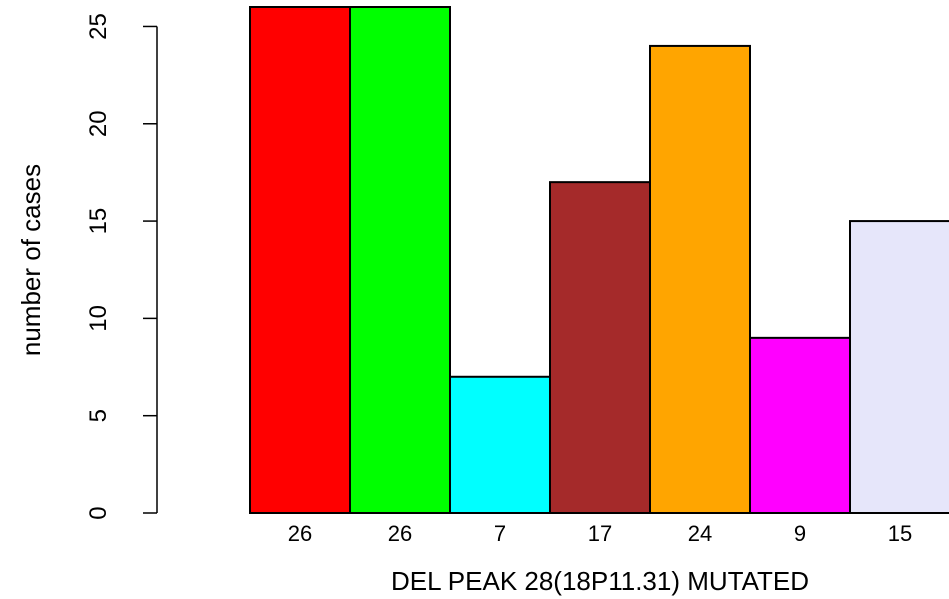 The width and height of the screenshot is (949, 599). Describe the element at coordinates (121, 266) in the screenshot. I see `y-axis: 0 5 10 15 20 25` at that location.